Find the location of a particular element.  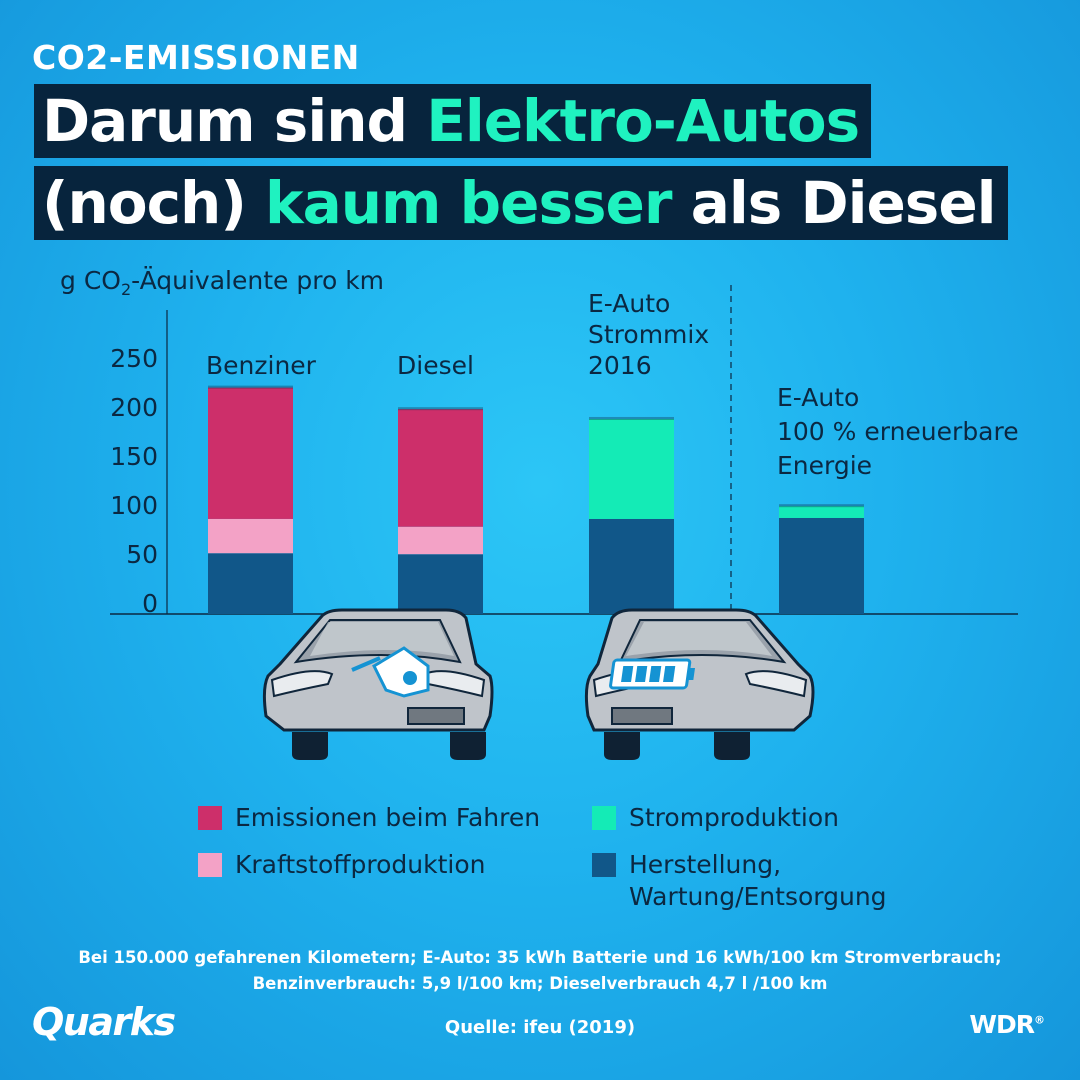

y-tick-label: 0 is located at coordinates (150, 603).